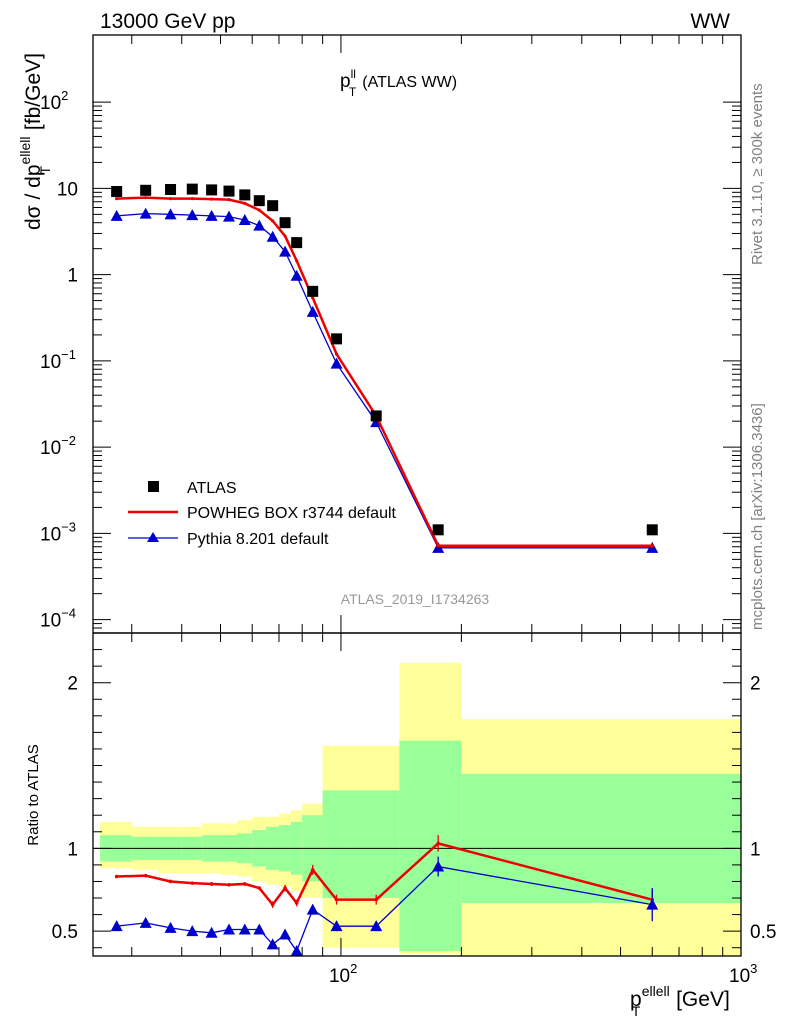 The height and width of the screenshot is (1024, 786). I want to click on ratio-pythia-line, so click(384, 909).